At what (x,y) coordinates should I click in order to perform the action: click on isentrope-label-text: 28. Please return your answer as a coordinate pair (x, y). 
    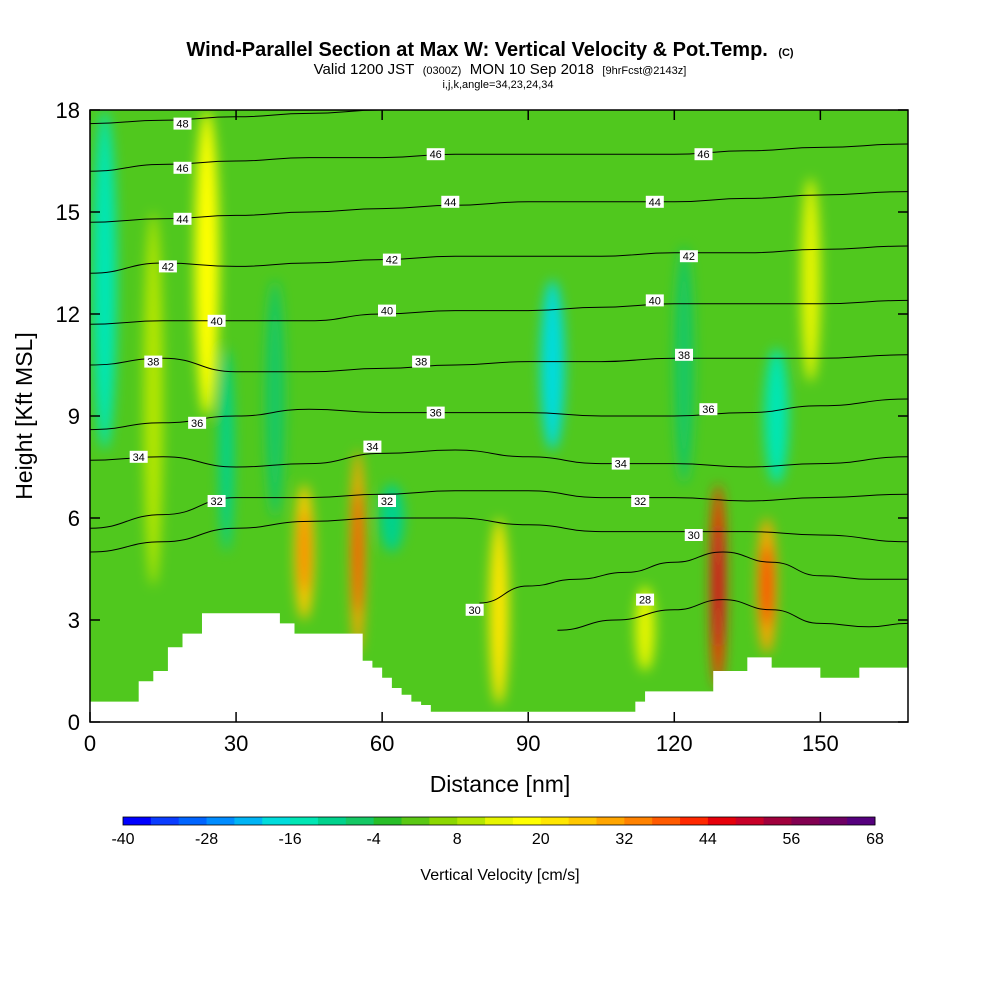
    Looking at the image, I should click on (645, 601).